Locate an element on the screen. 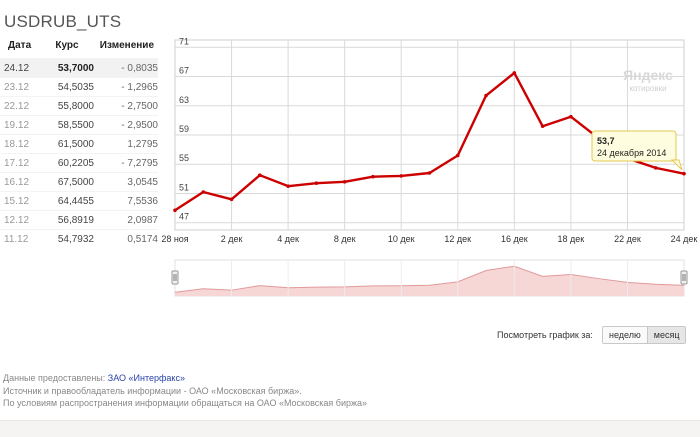 This screenshot has height=437, width=700. yandex-logo: Яндекс is located at coordinates (648, 75).